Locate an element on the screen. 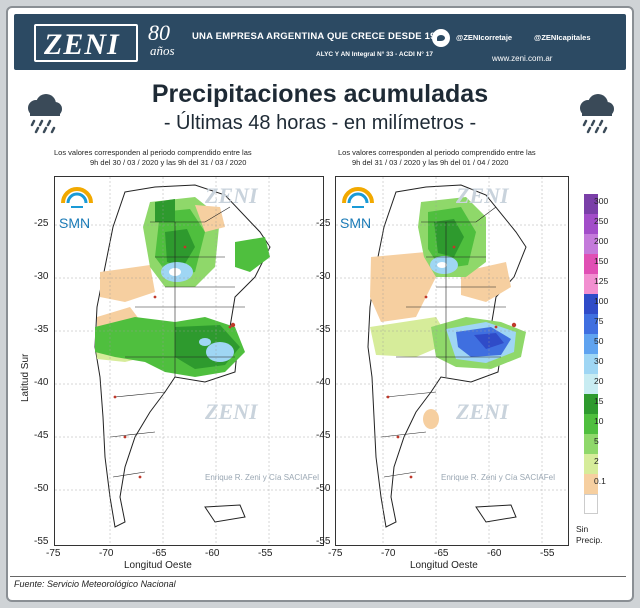  legend-value: 50 is located at coordinates (599, 341).